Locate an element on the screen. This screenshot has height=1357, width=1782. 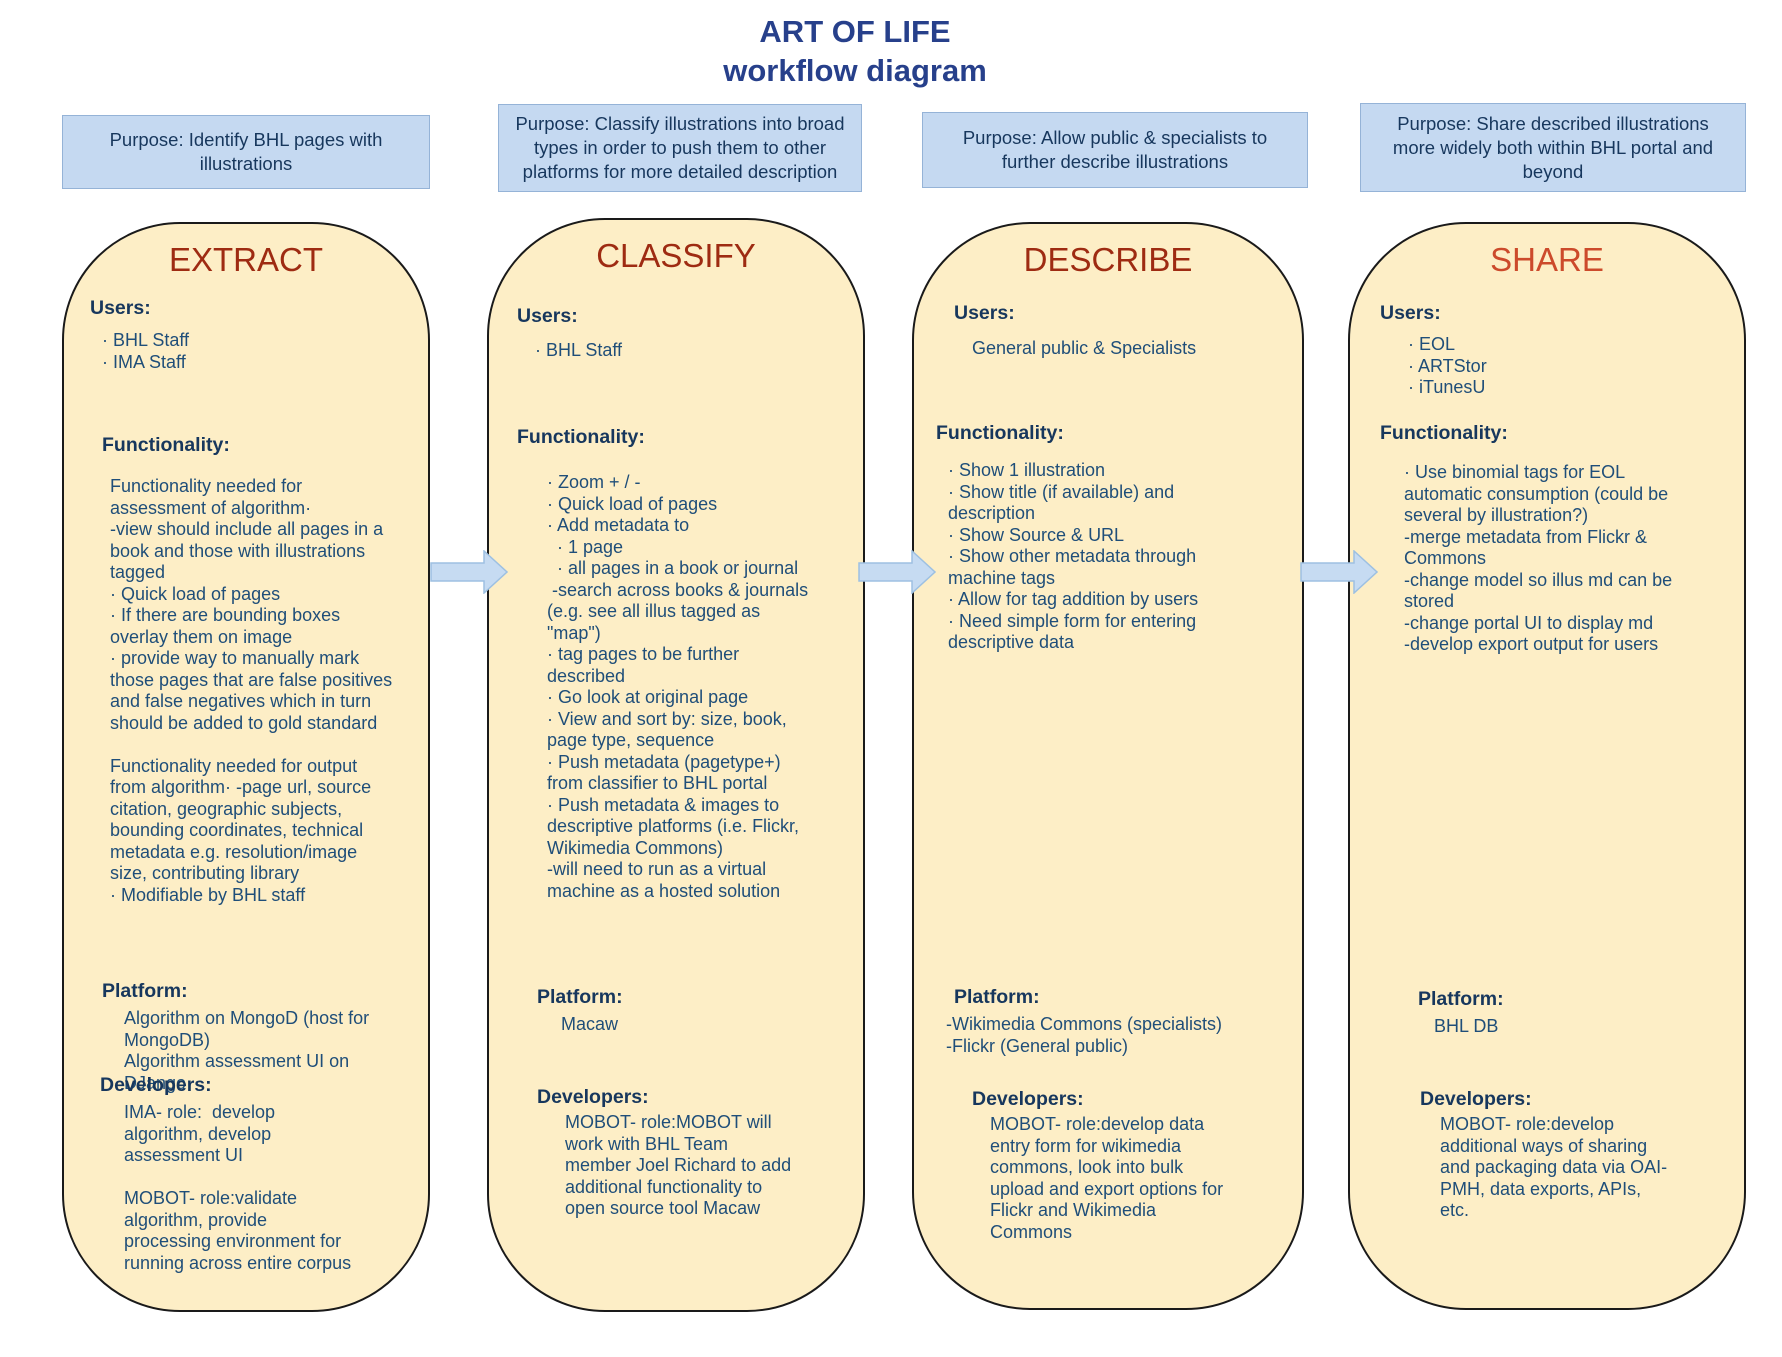
classify-platform-heading: Platform: is located at coordinates (580, 997).